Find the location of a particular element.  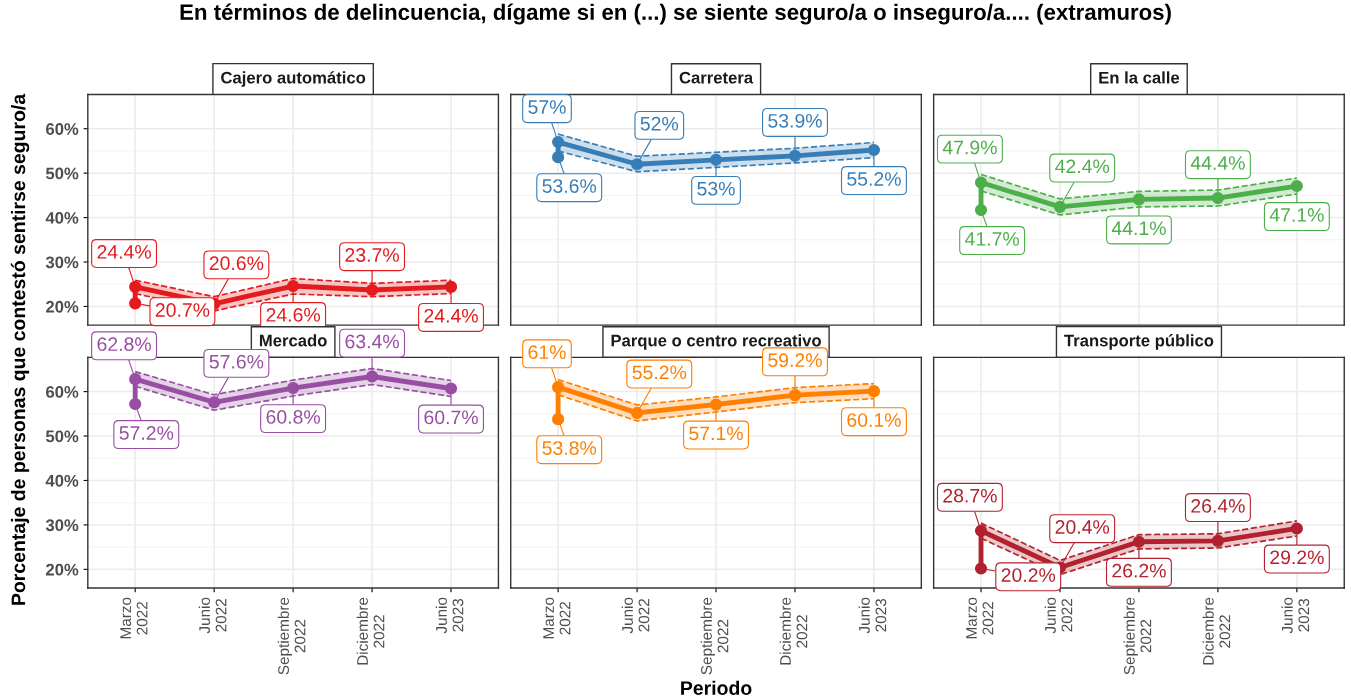

data-label: 42.4% is located at coordinates (1082, 166).